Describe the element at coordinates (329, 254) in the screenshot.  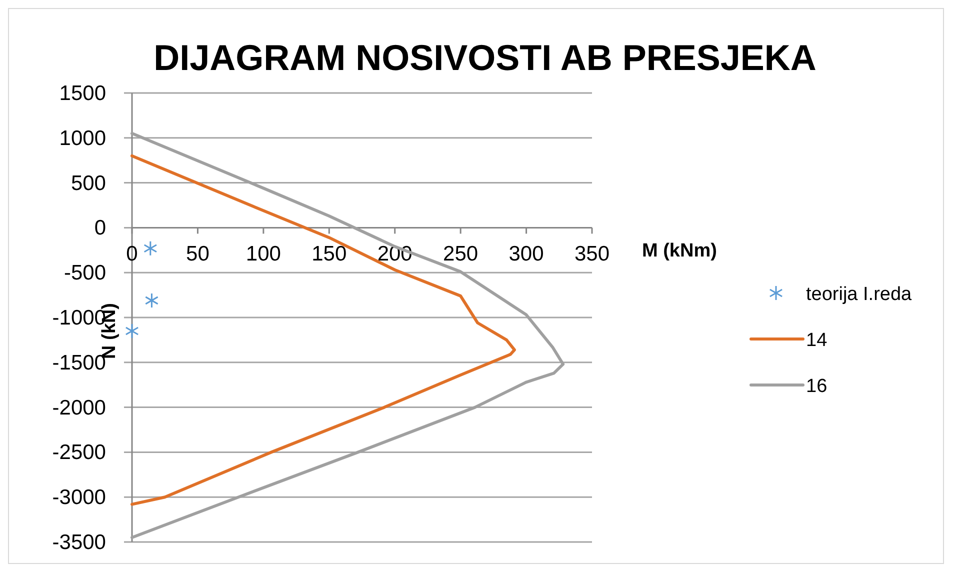
I see `x-tick-label: 150` at that location.